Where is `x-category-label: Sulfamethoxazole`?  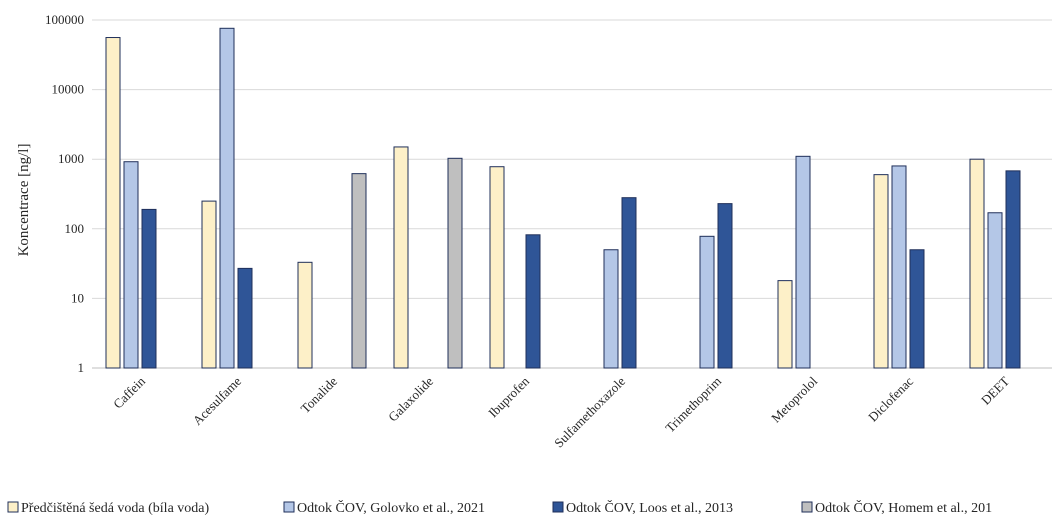 x-category-label: Sulfamethoxazole is located at coordinates (589, 411).